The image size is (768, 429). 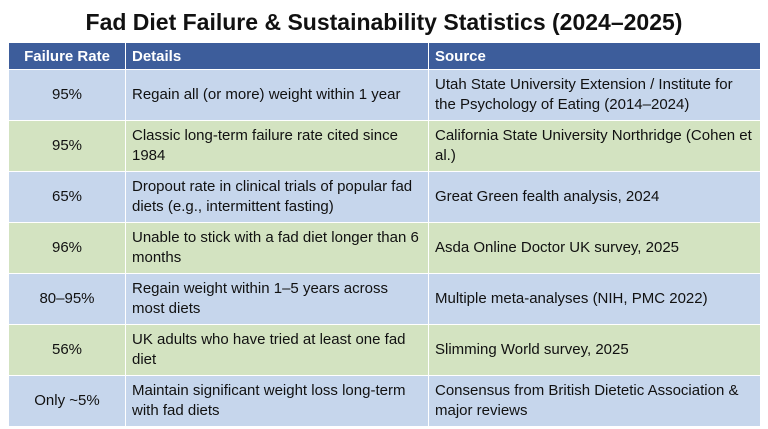 What do you see at coordinates (67, 401) in the screenshot?
I see `failure-rate: Only ~5%` at bounding box center [67, 401].